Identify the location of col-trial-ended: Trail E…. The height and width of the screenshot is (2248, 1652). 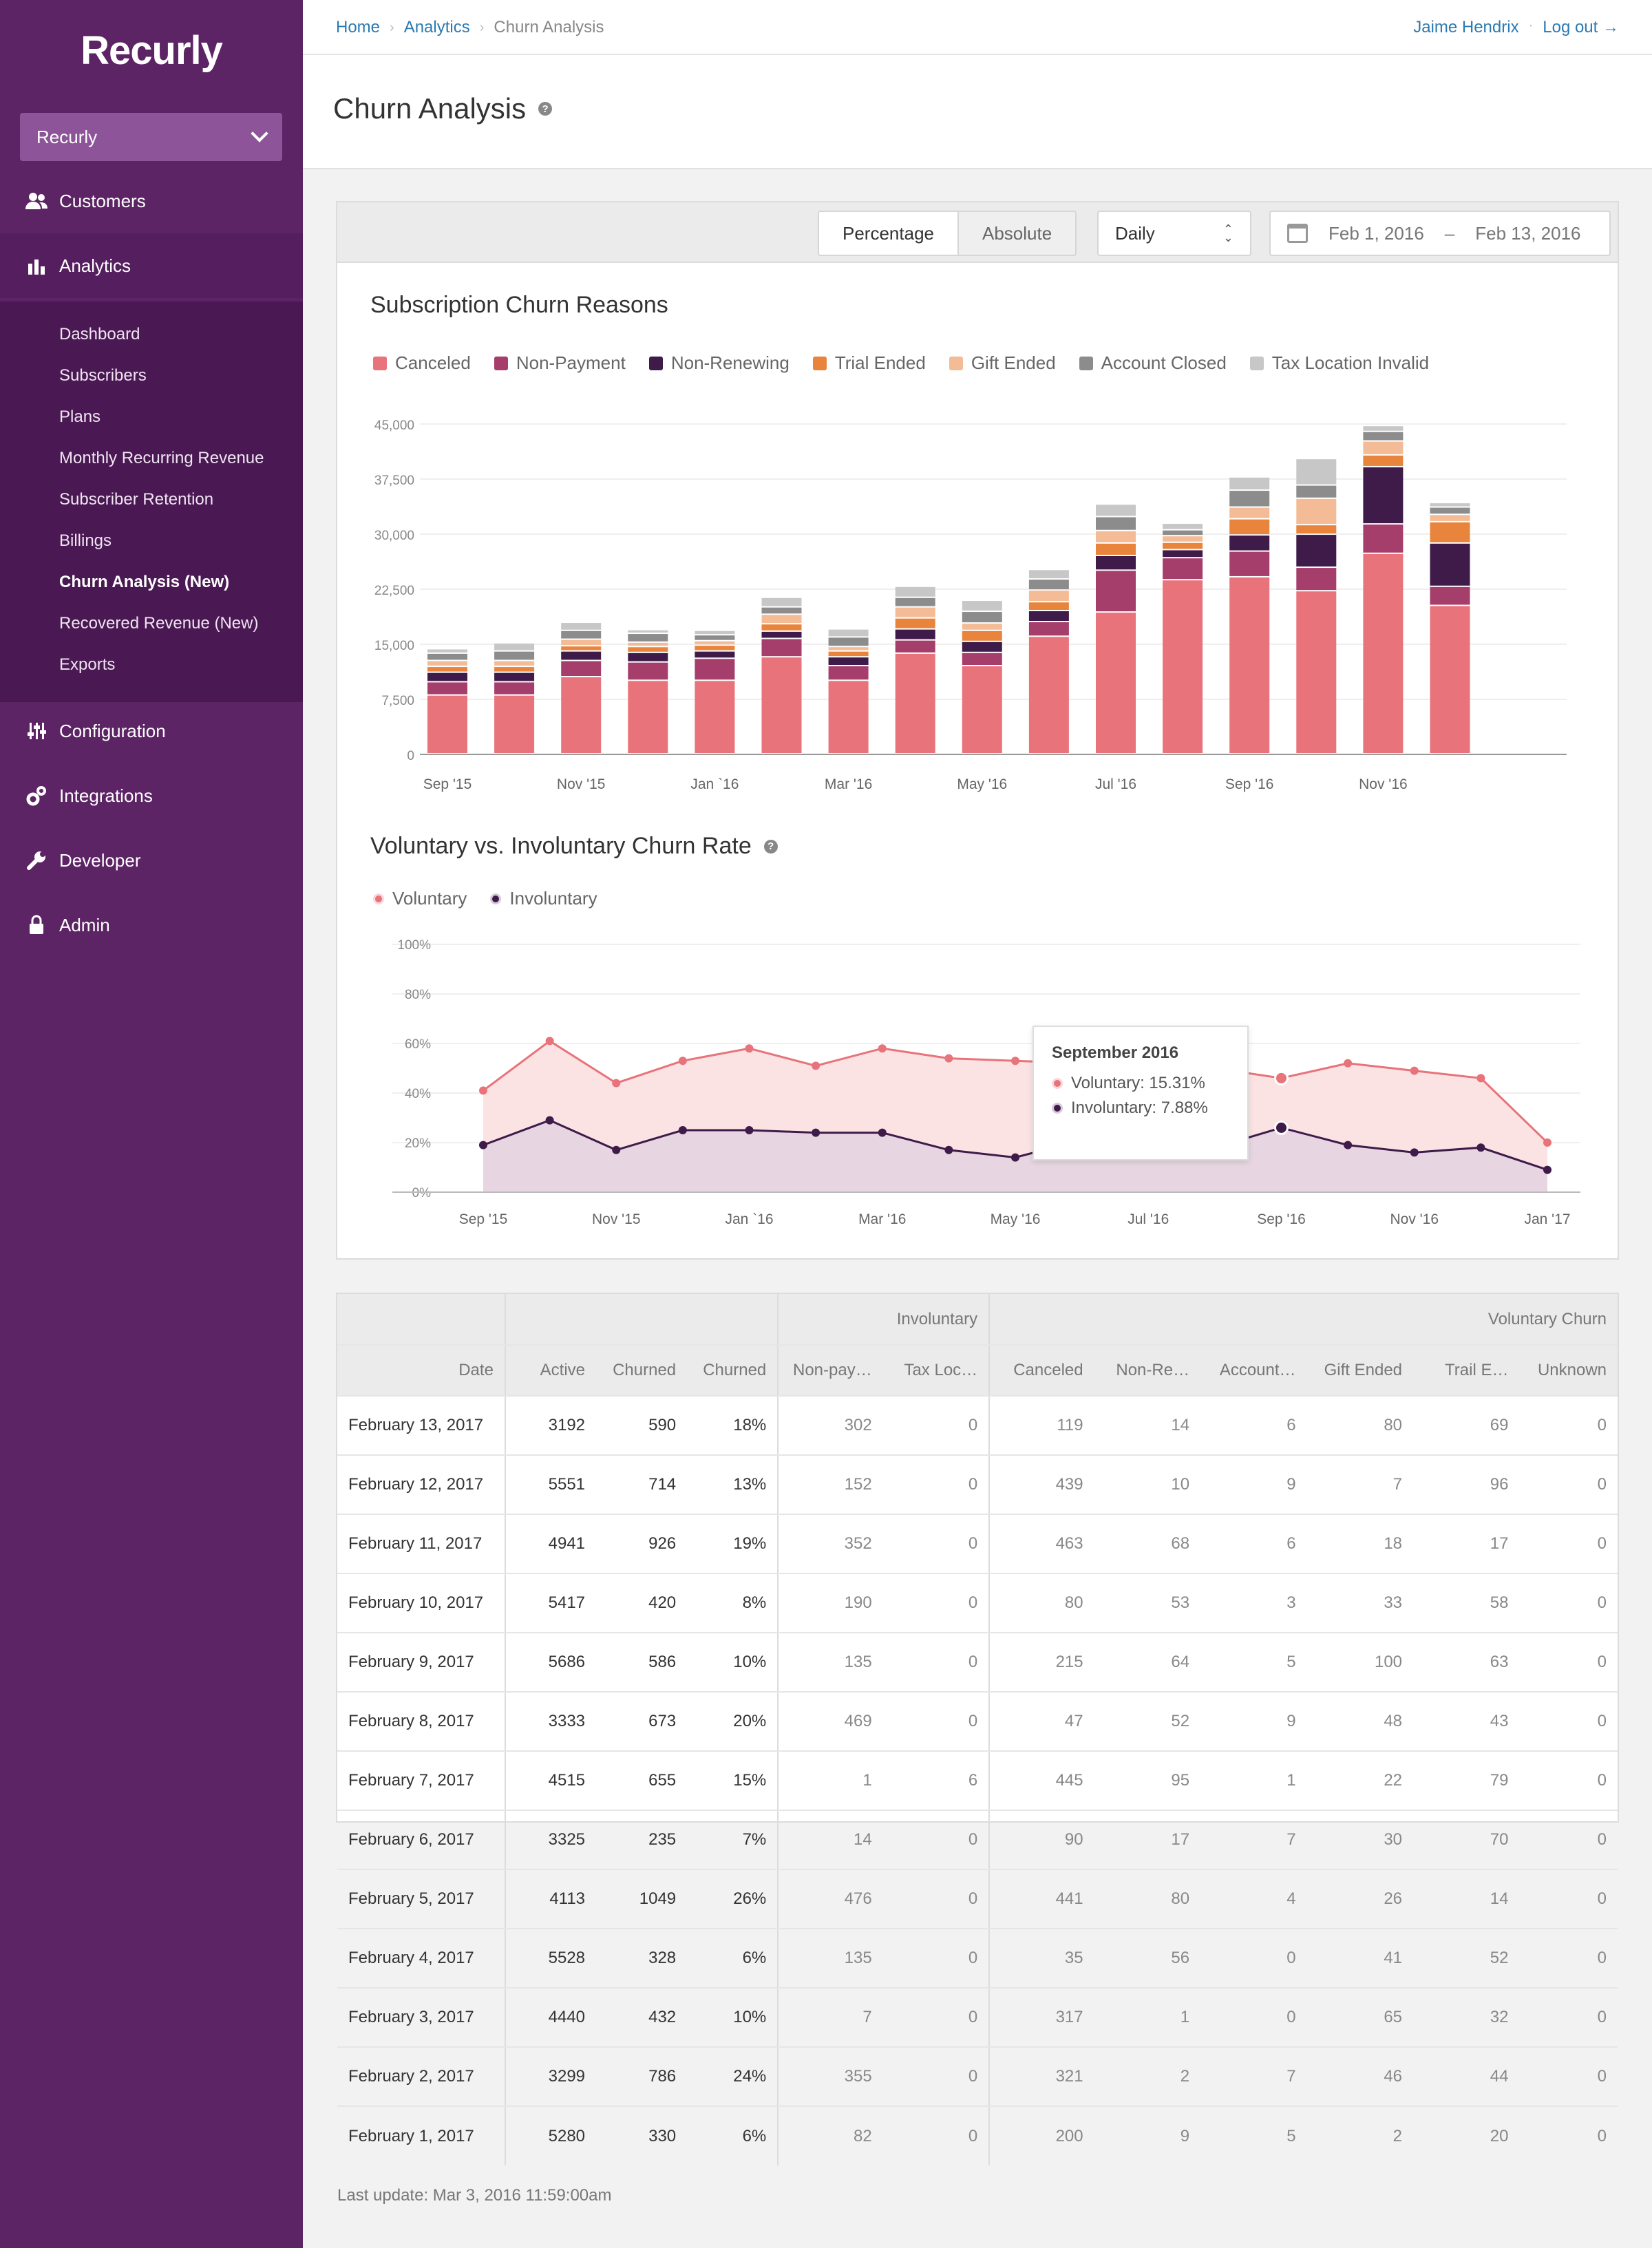
(1466, 1371).